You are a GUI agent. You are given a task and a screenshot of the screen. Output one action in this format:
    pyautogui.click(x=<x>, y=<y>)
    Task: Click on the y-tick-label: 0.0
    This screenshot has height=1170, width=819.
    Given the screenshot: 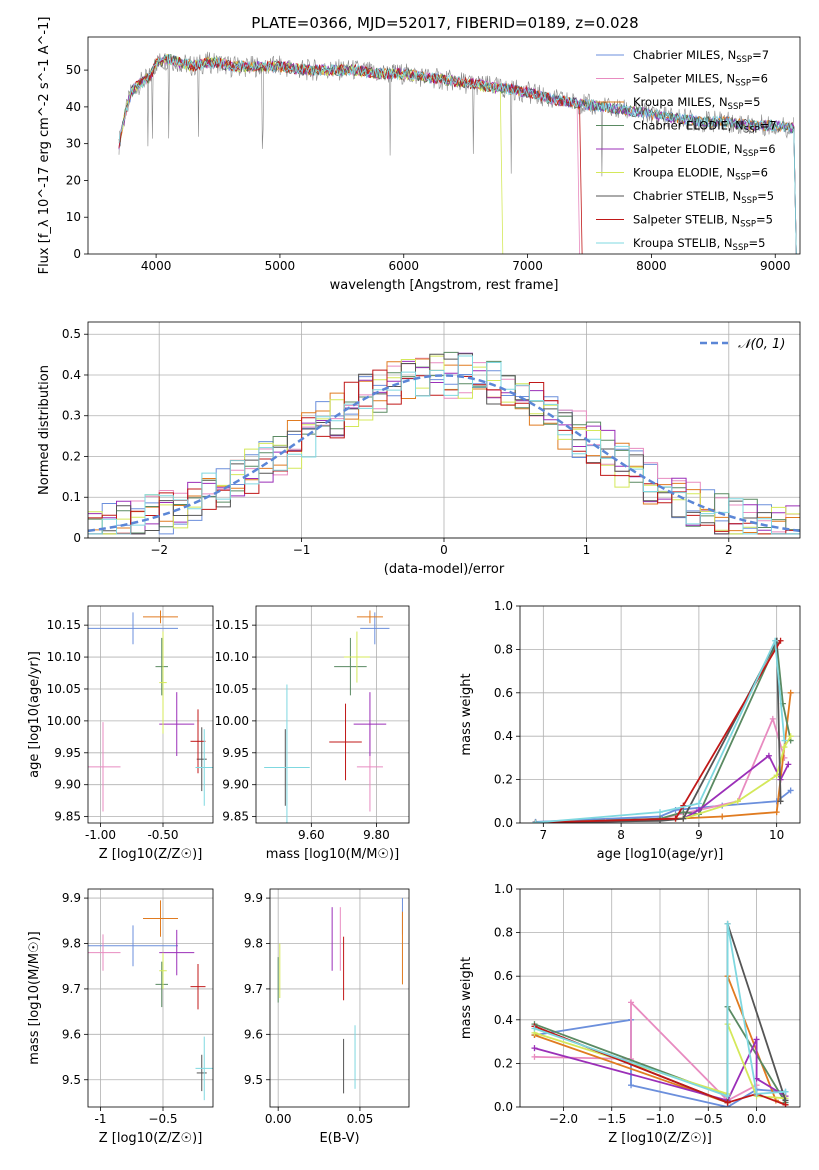 What is the action you would take?
    pyautogui.click(x=503, y=823)
    